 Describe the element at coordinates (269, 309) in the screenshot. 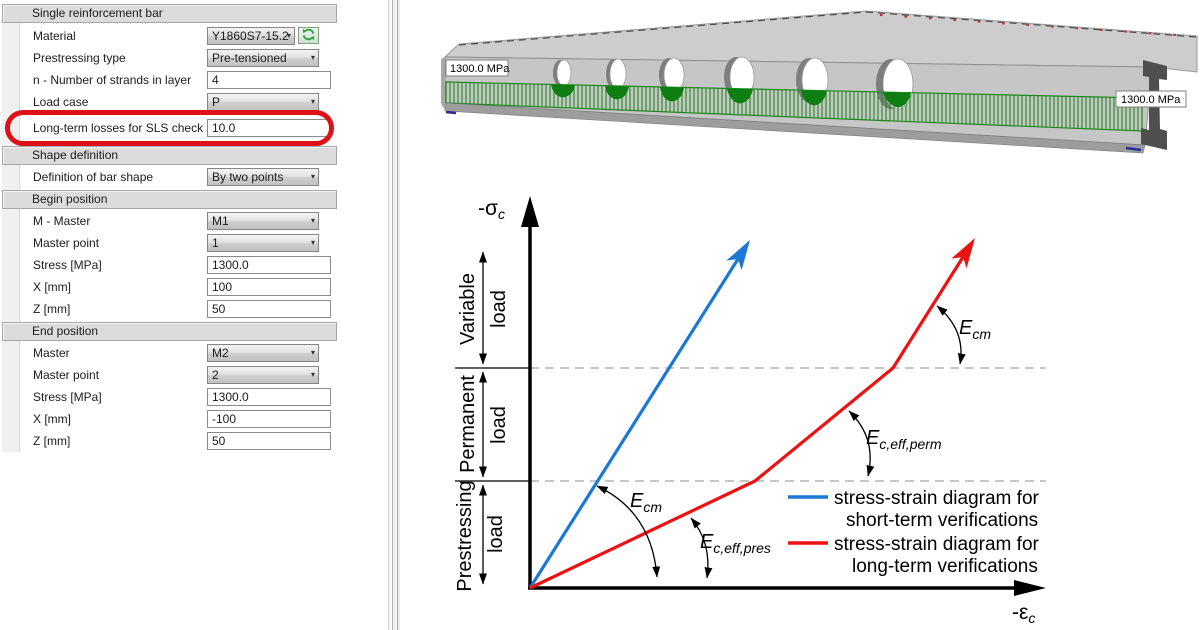

I see `begin-z-input` at that location.